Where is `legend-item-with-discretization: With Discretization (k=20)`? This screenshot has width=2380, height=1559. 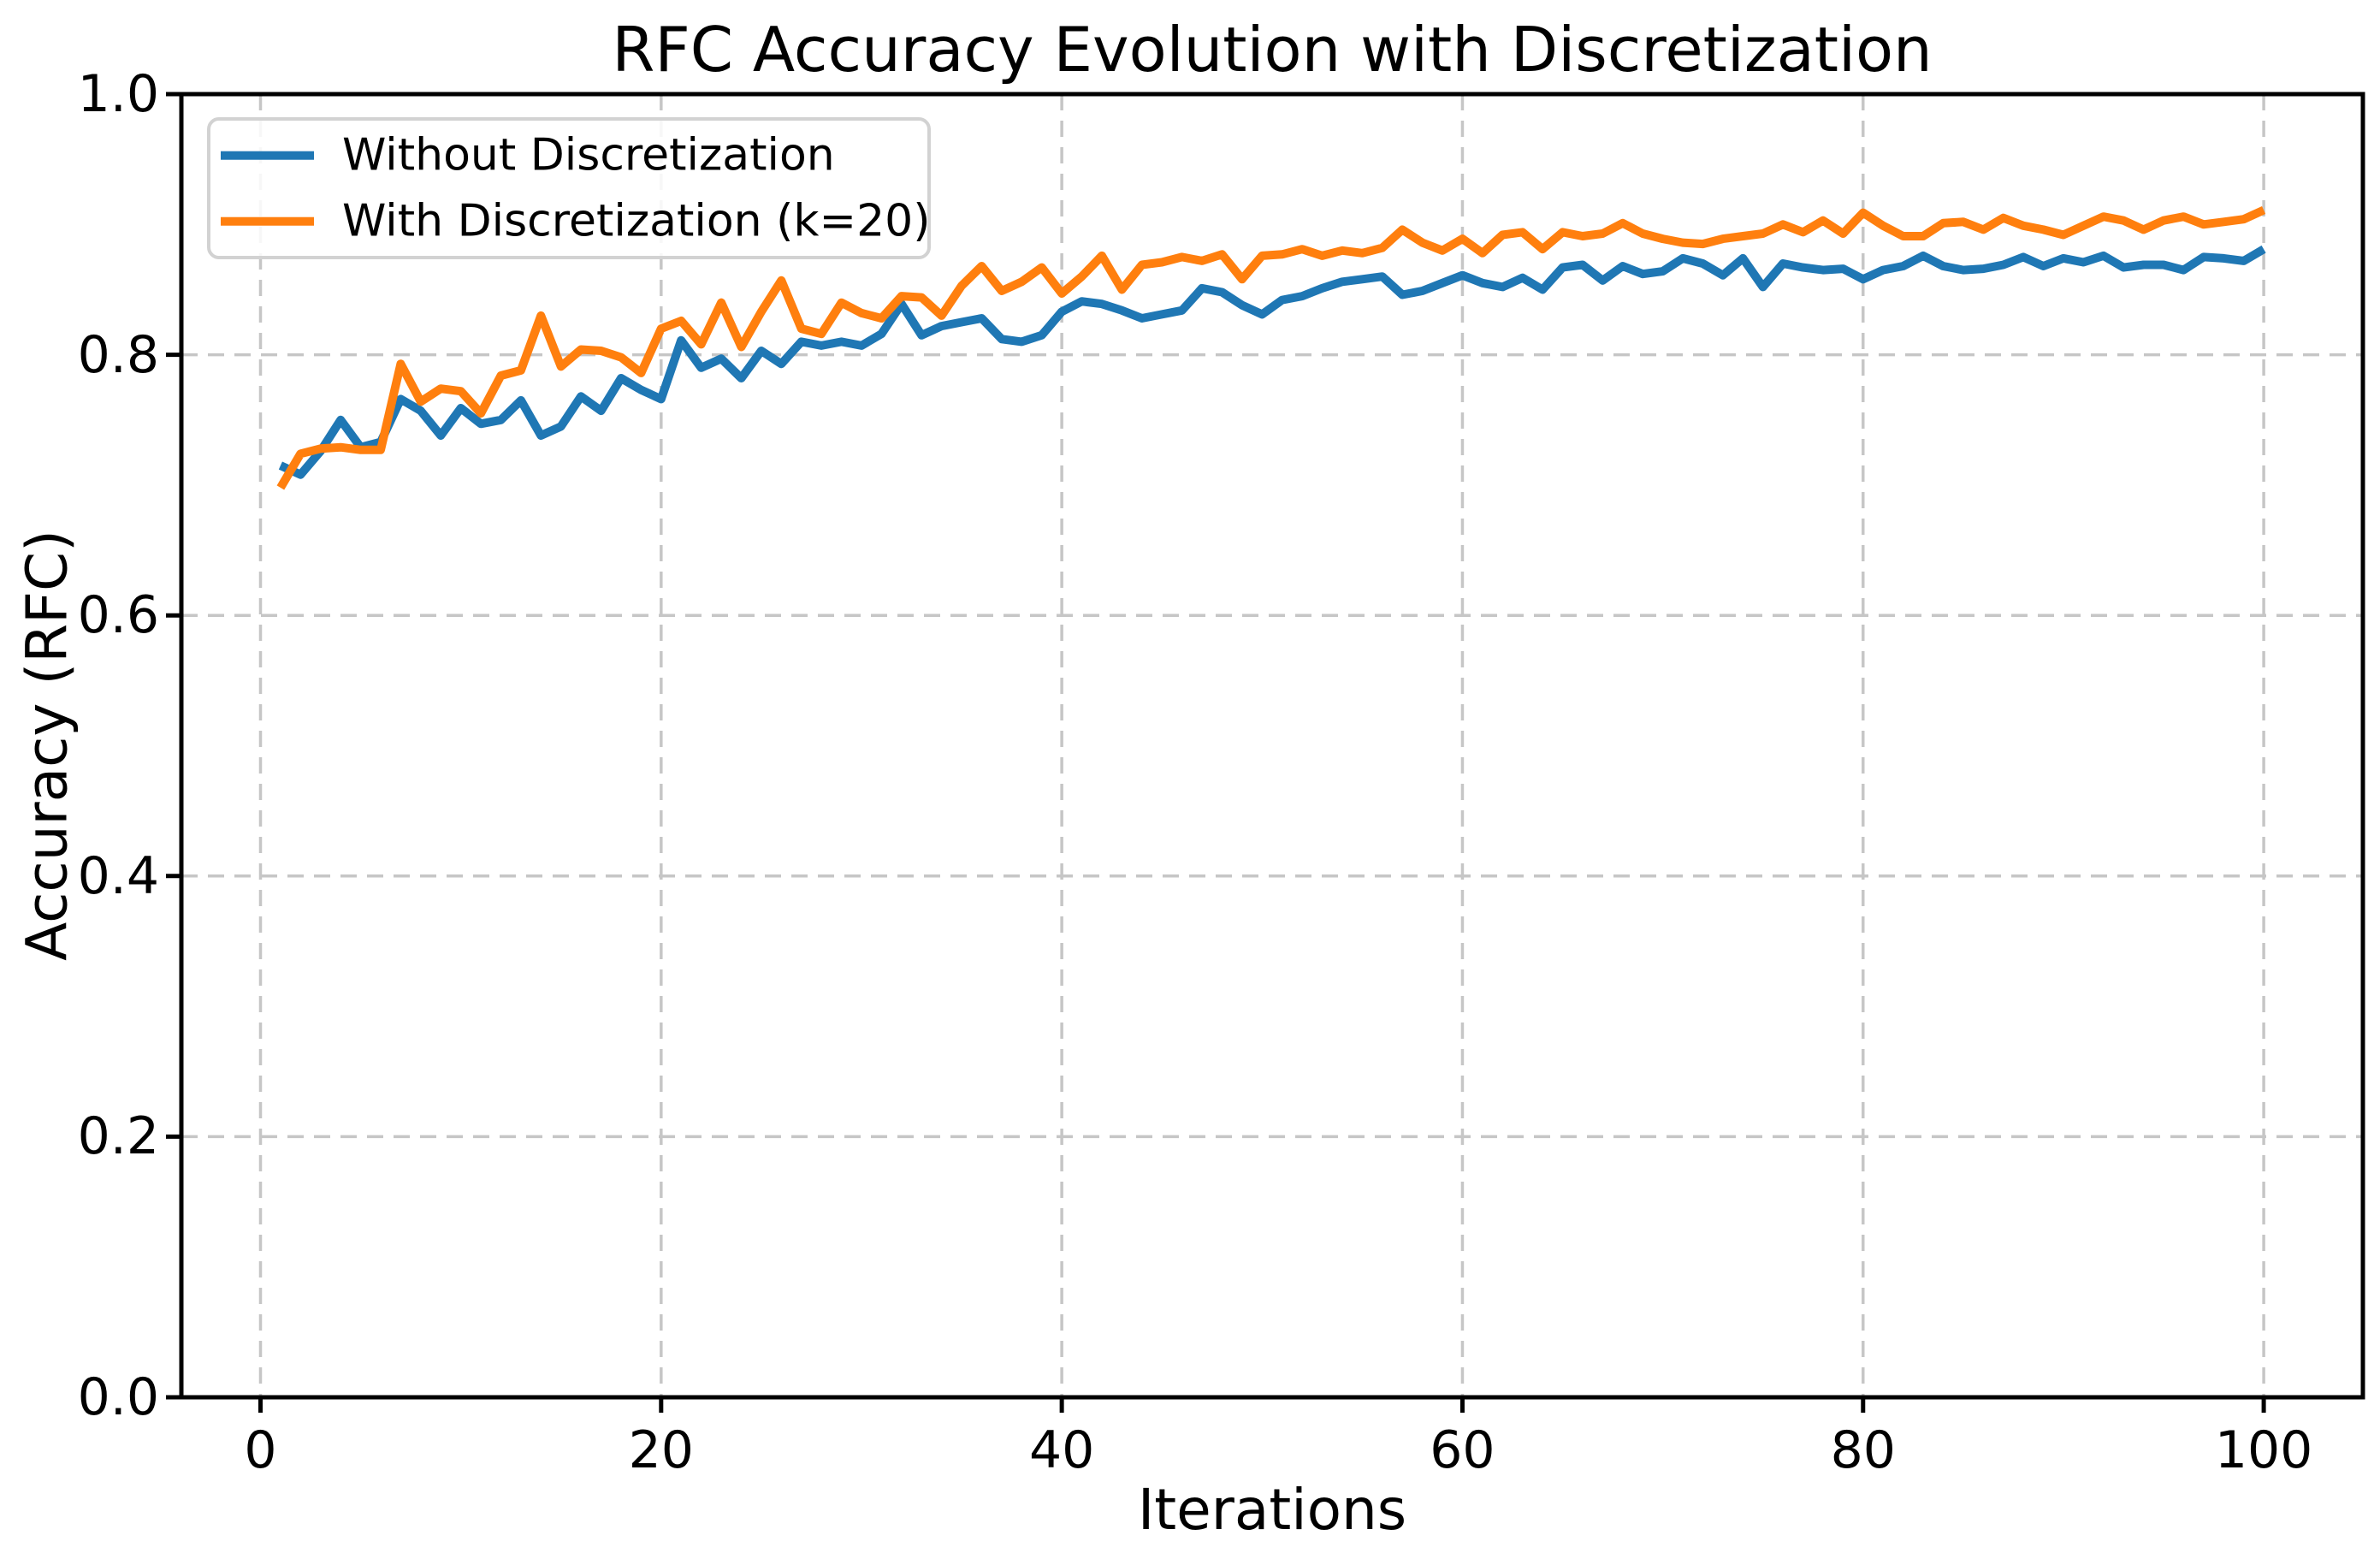 legend-item-with-discretization: With Discretization (k=20) is located at coordinates (570, 221).